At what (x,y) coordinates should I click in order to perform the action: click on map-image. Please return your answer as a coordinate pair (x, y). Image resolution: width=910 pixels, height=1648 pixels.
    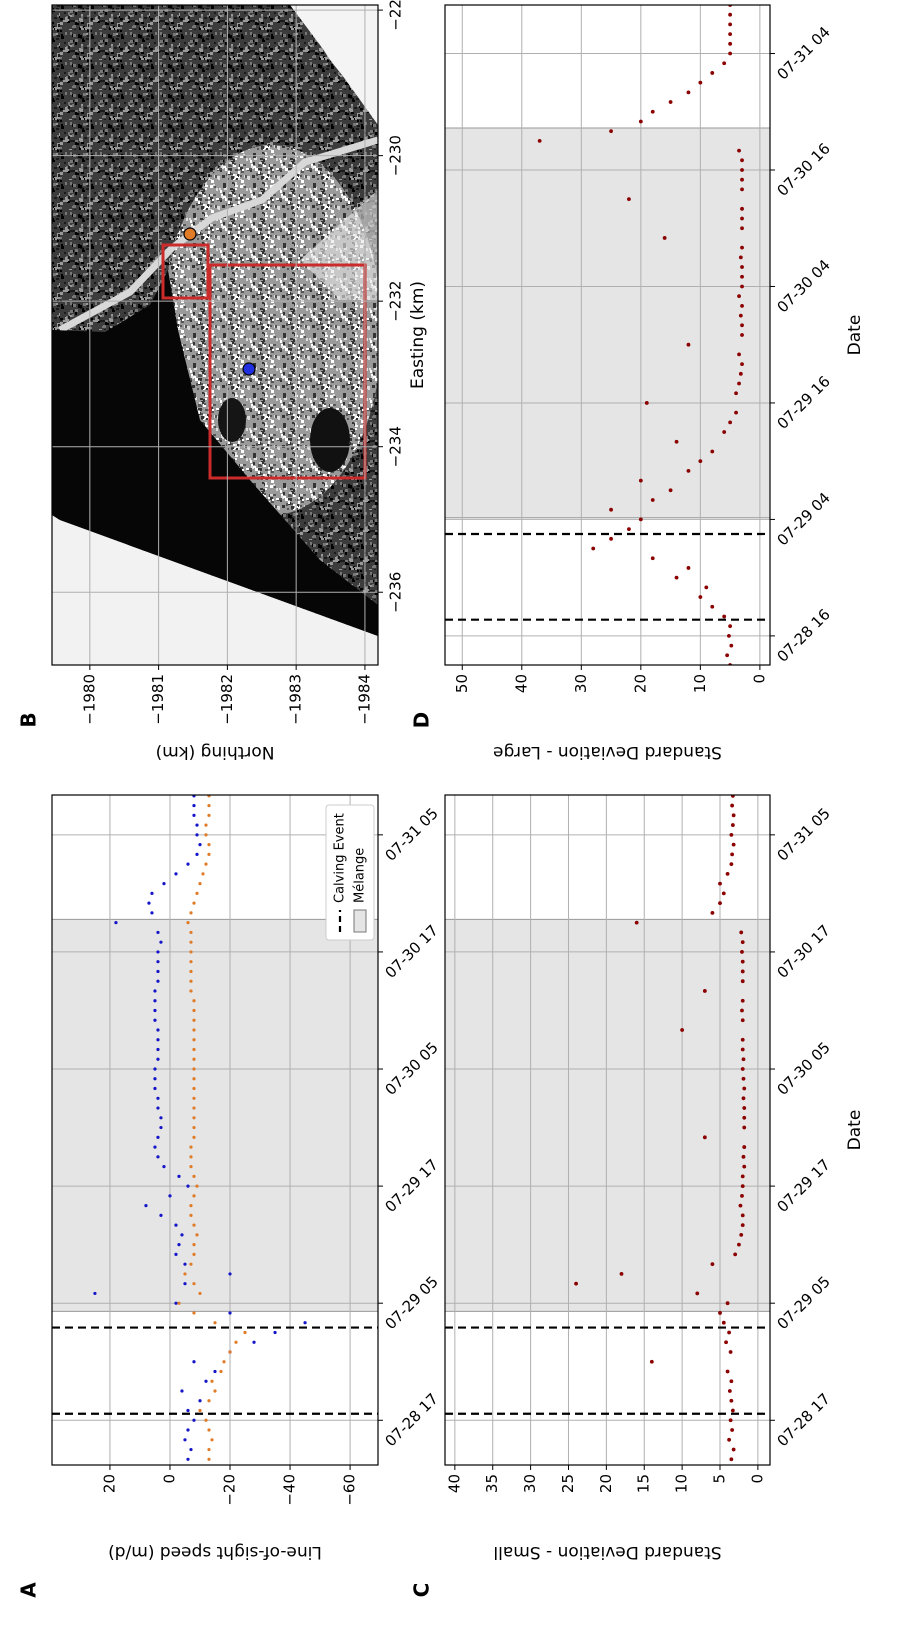
    Looking at the image, I should click on (215, 335).